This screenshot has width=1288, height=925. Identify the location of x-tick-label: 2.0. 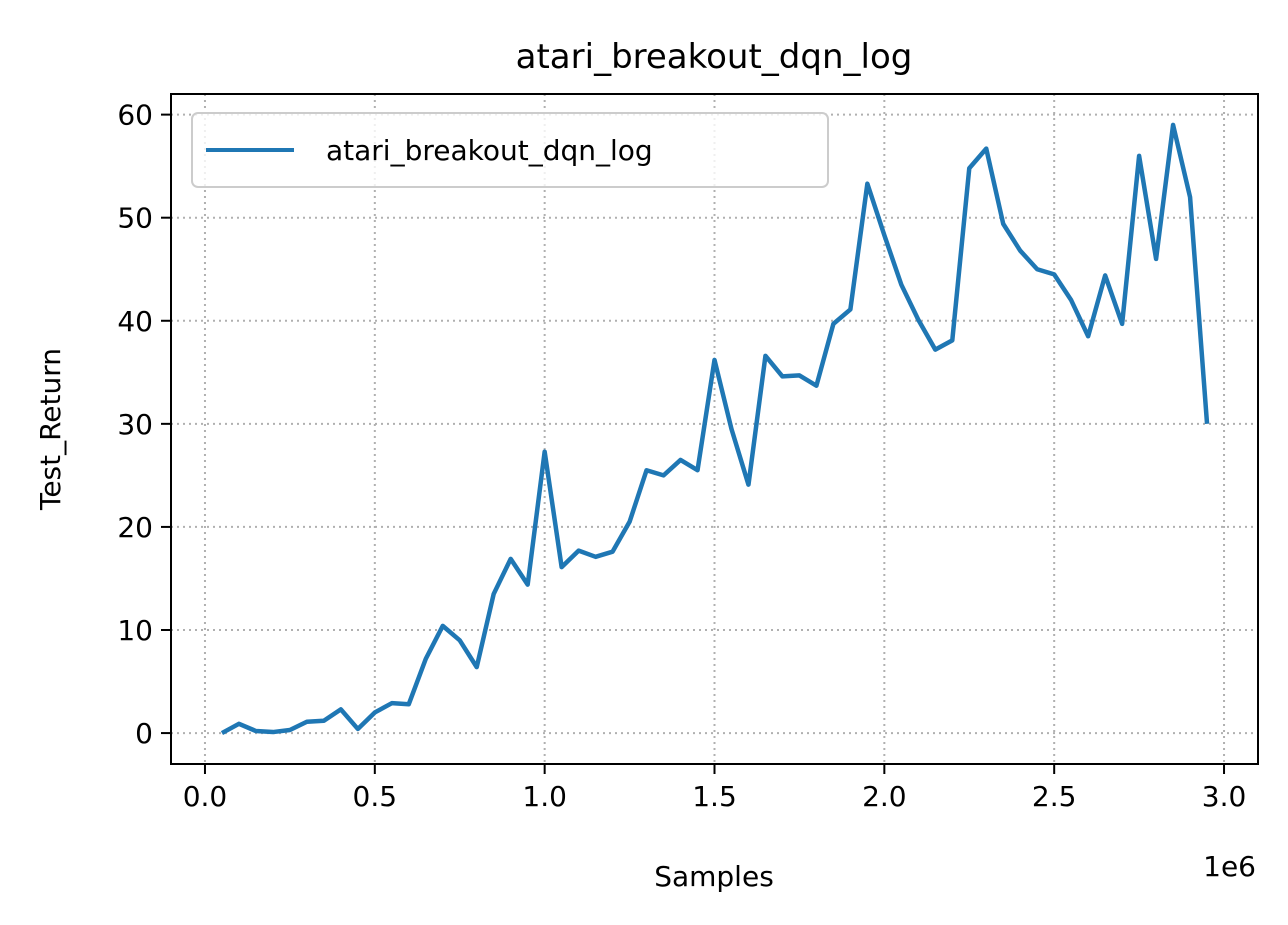
(884, 796).